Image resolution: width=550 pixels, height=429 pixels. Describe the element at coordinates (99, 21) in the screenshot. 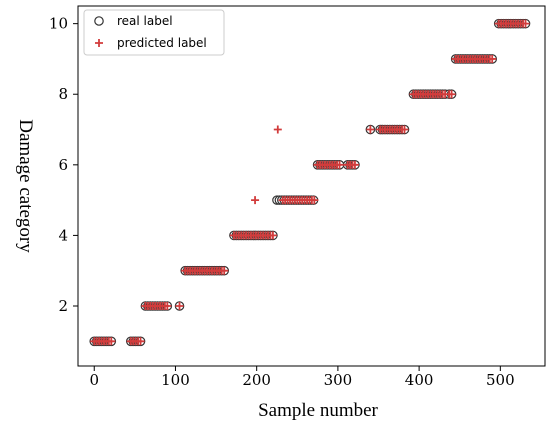

I see `legend-real-marker` at that location.